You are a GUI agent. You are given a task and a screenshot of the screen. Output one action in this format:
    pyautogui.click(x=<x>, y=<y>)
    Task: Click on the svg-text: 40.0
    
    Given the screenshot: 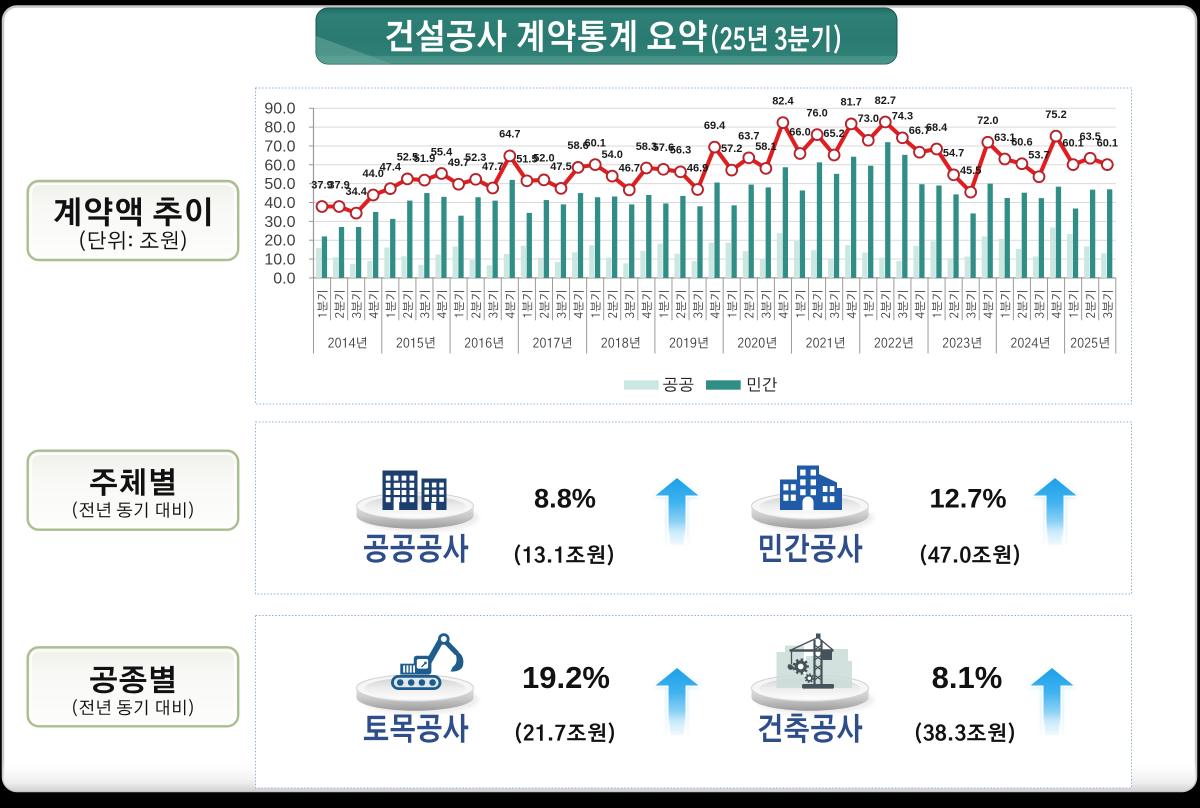 What is the action you would take?
    pyautogui.click(x=279, y=203)
    